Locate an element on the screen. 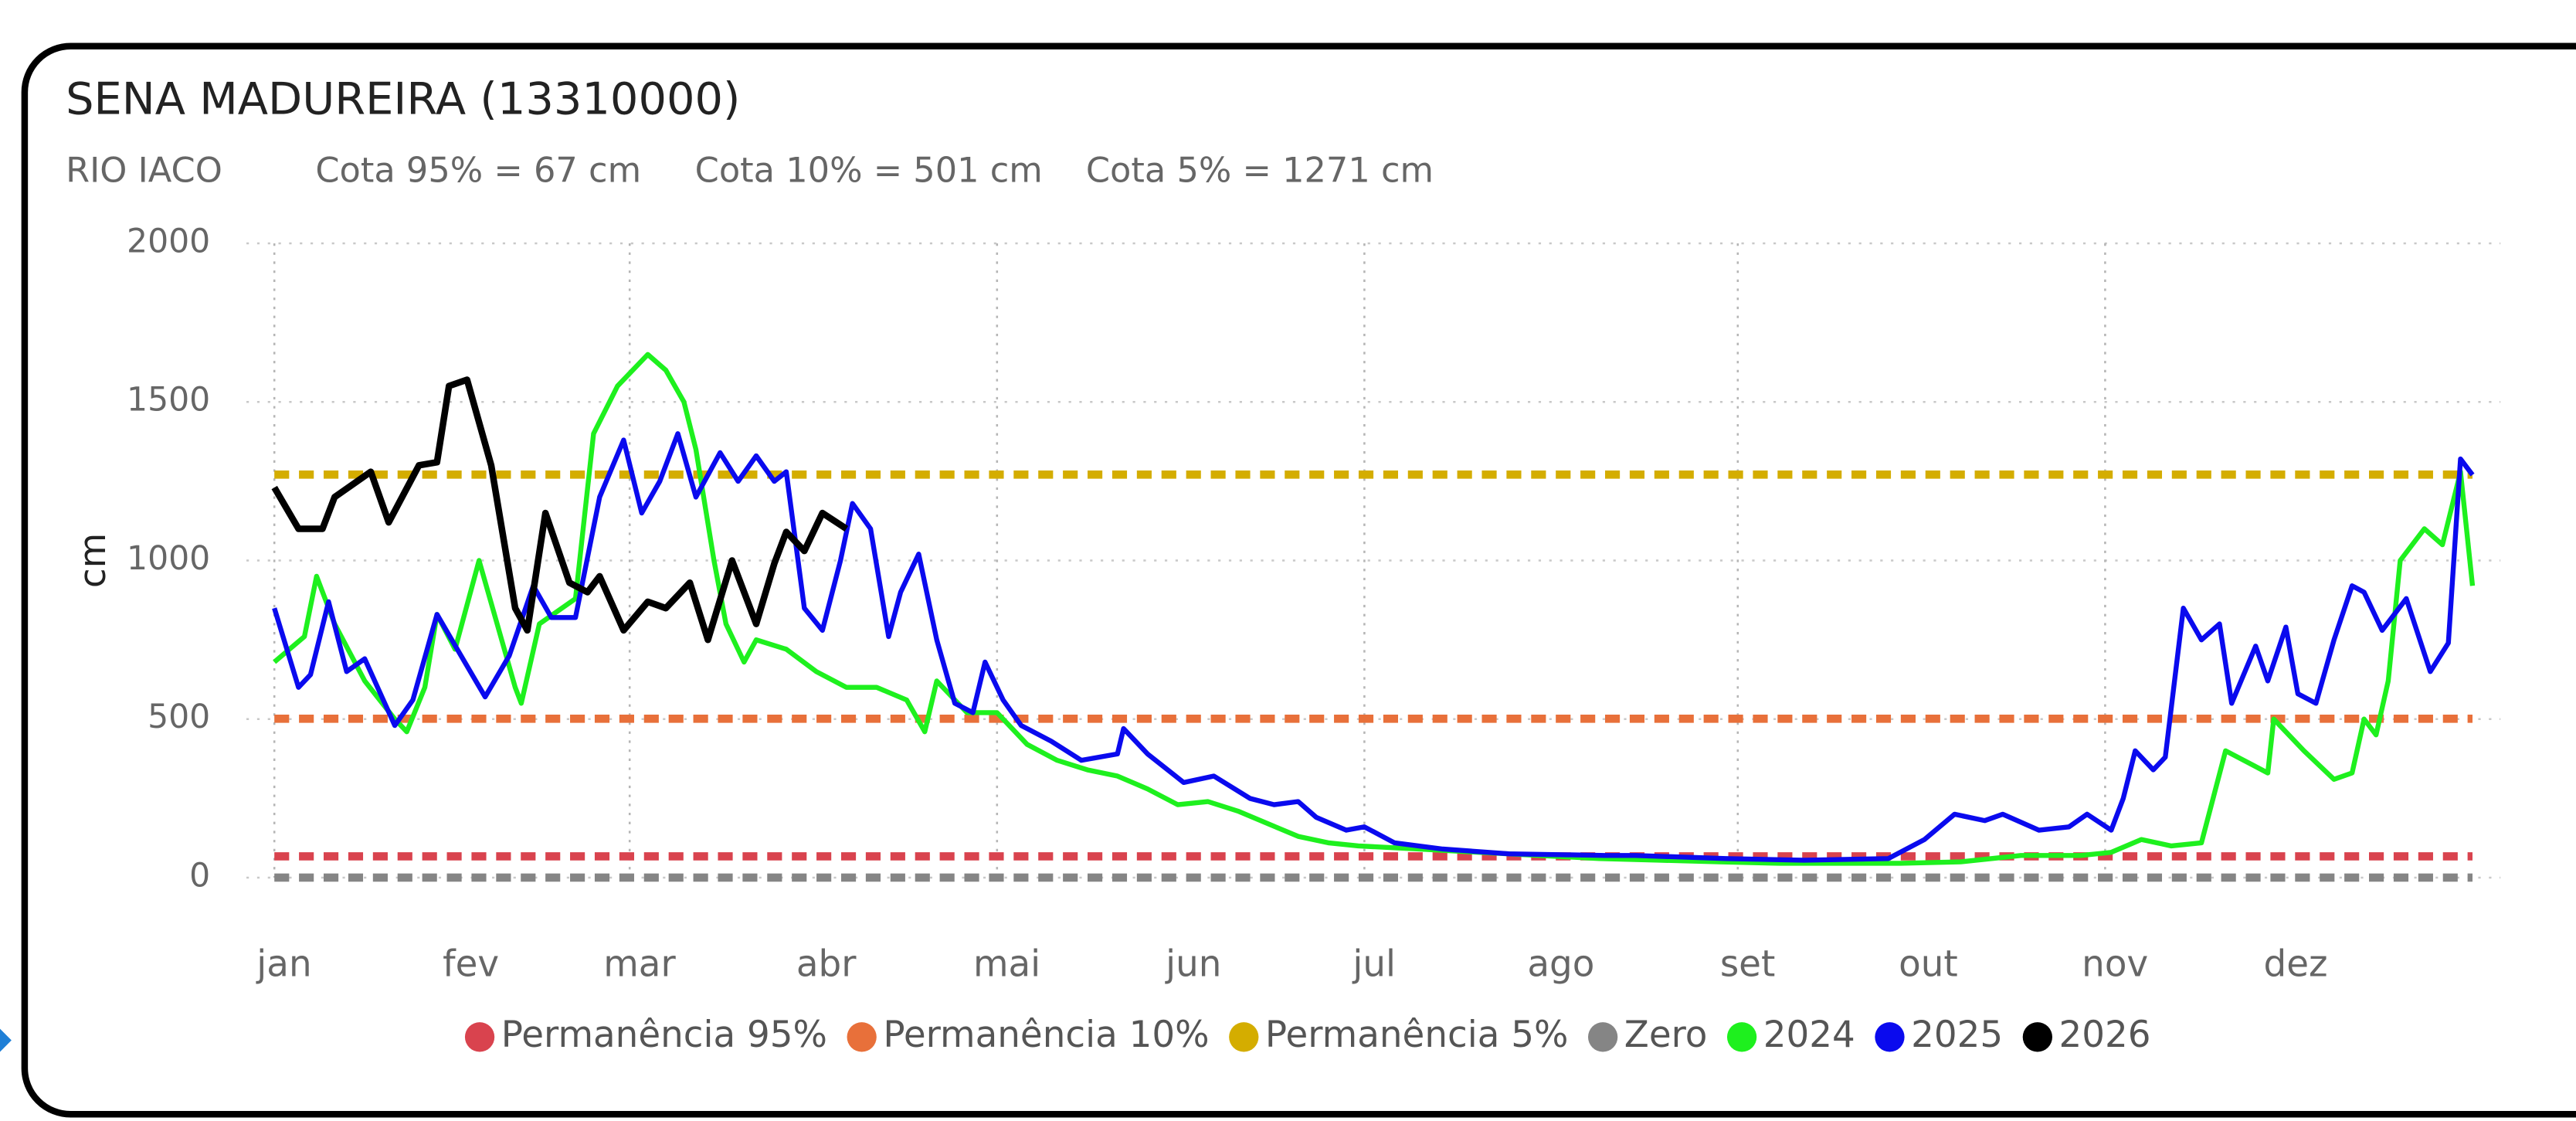 The width and height of the screenshot is (2576, 1121). y-axis-label: cm is located at coordinates (93, 560).